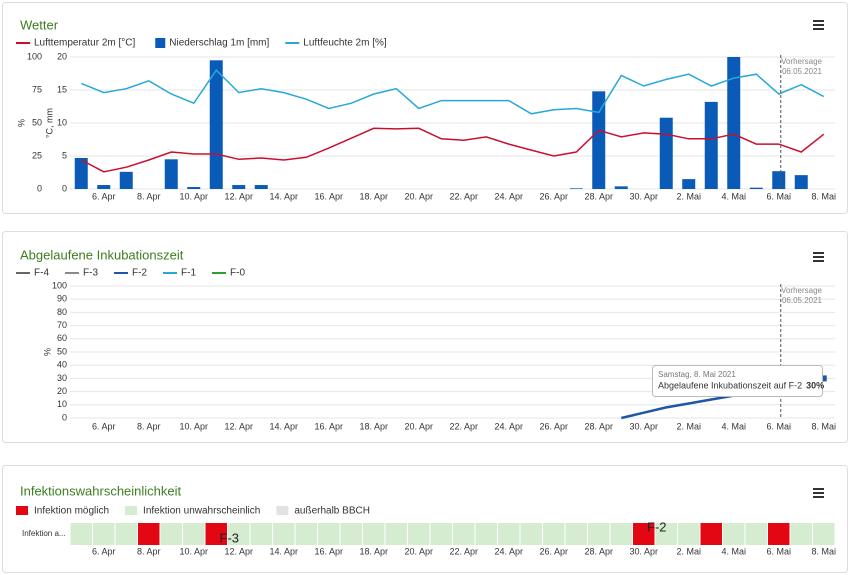 The height and width of the screenshot is (575, 850). What do you see at coordinates (801, 61) in the screenshot?
I see `forecast-label: Vorhersage` at bounding box center [801, 61].